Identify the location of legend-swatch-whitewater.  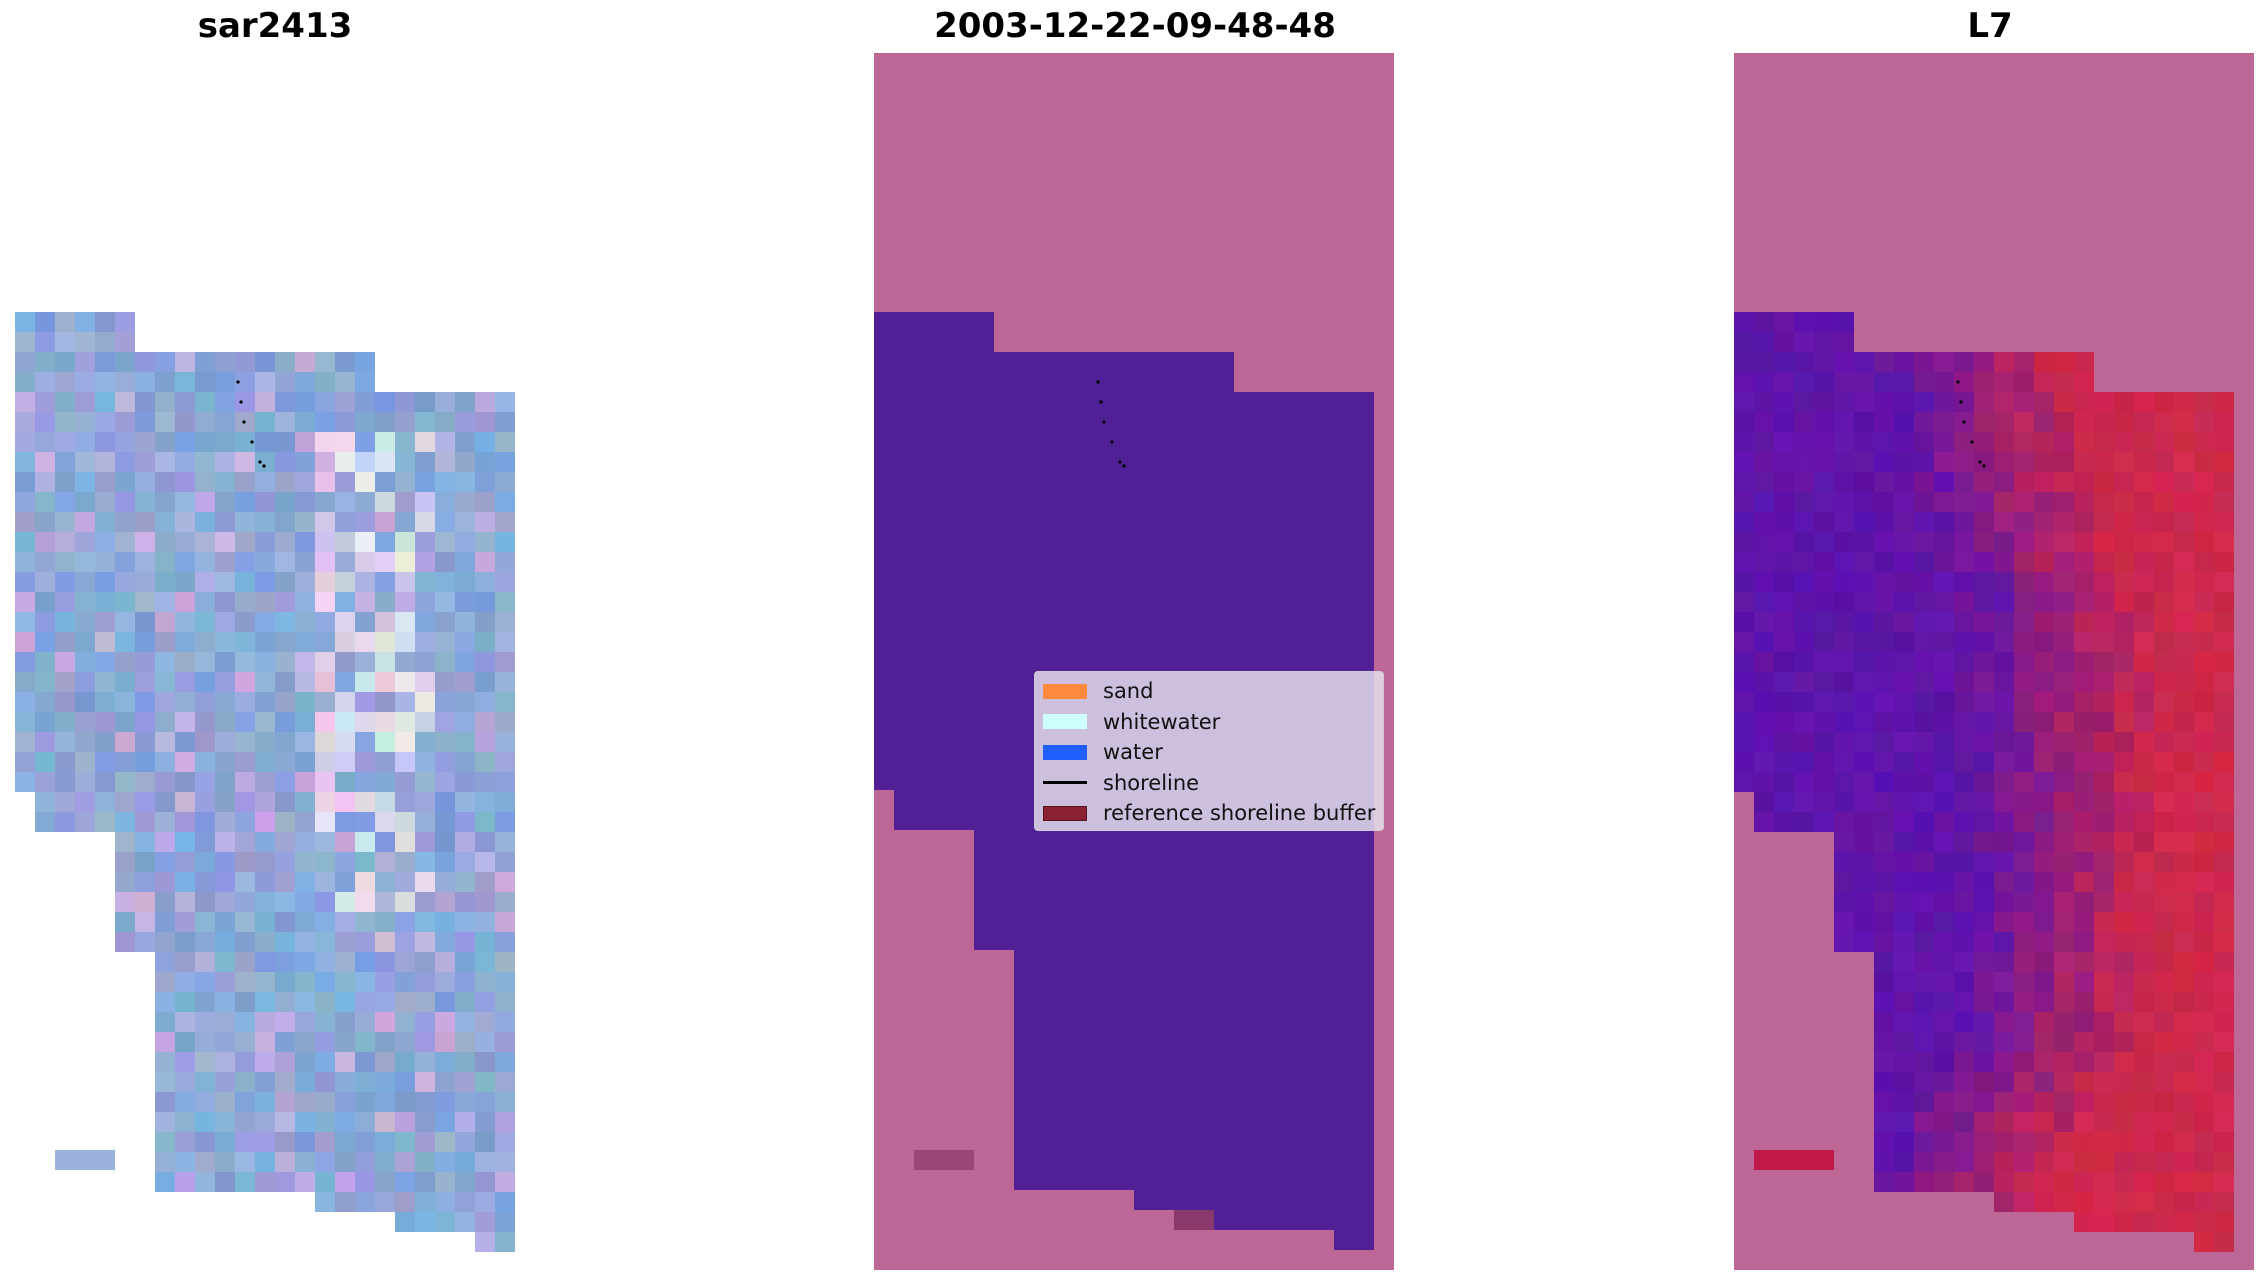
(1065, 722).